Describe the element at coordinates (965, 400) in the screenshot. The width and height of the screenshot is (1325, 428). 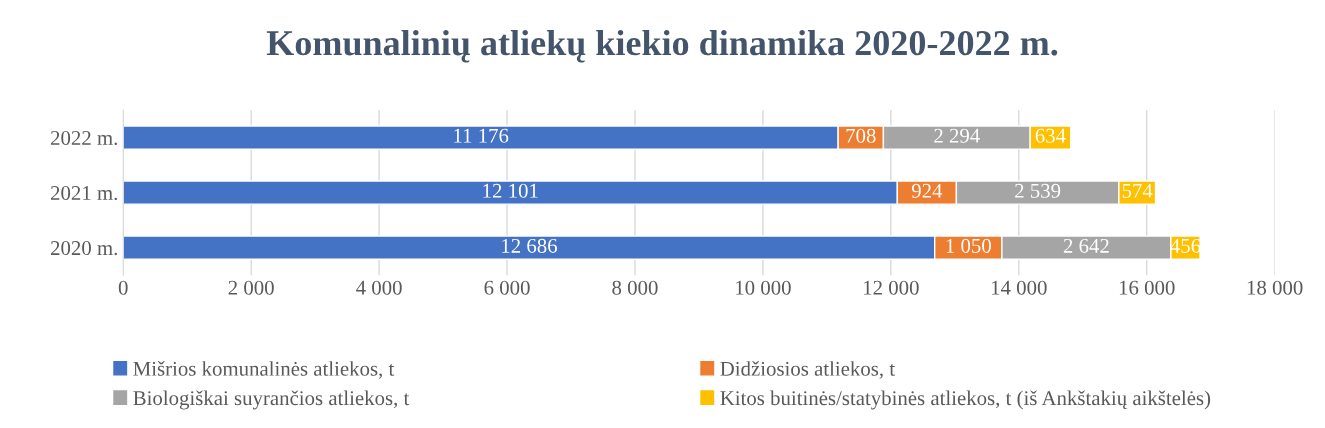
I see `legend-label: Kitos buitinės/statybinės atliekos, t (iš Ankštakių aikštelės)` at that location.